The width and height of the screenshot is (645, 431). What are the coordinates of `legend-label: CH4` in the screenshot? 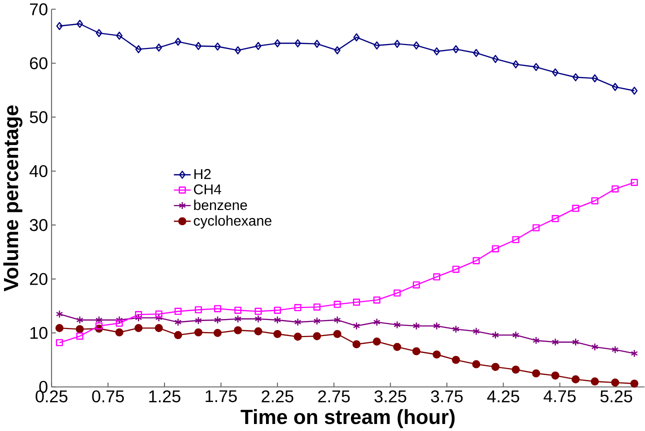 It's located at (208, 189).